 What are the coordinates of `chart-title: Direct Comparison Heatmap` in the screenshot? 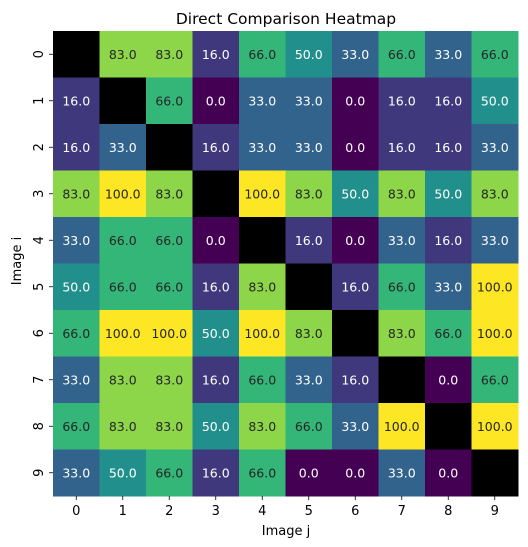 It's located at (286, 19).